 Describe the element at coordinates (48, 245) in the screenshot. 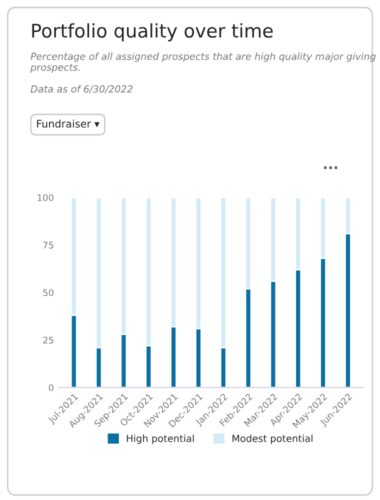

I see `y-tick-label: 75` at that location.